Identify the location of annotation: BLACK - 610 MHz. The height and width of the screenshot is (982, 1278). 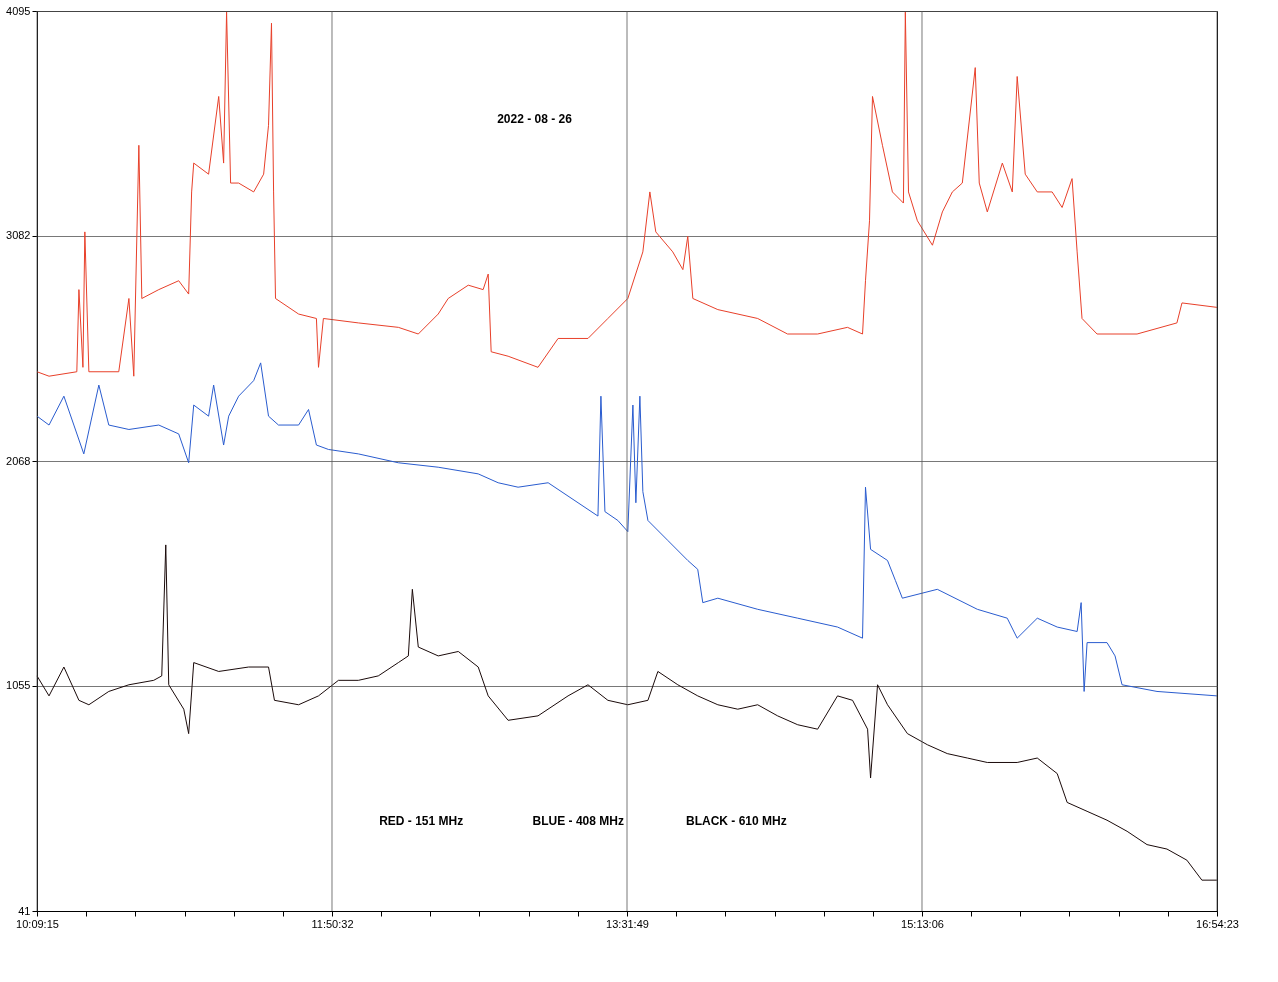
(736, 821).